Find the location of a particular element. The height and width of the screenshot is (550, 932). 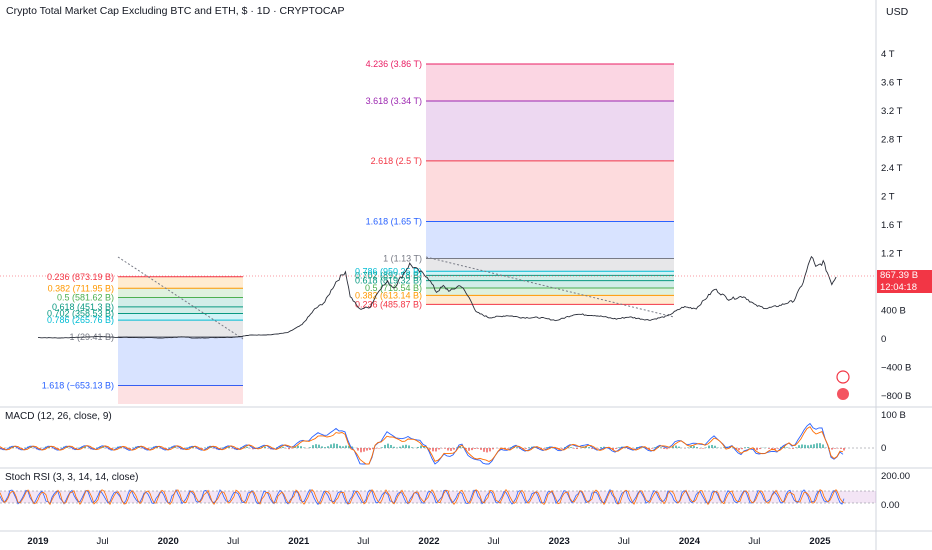

y-tick-label: −800 B is located at coordinates (896, 396).